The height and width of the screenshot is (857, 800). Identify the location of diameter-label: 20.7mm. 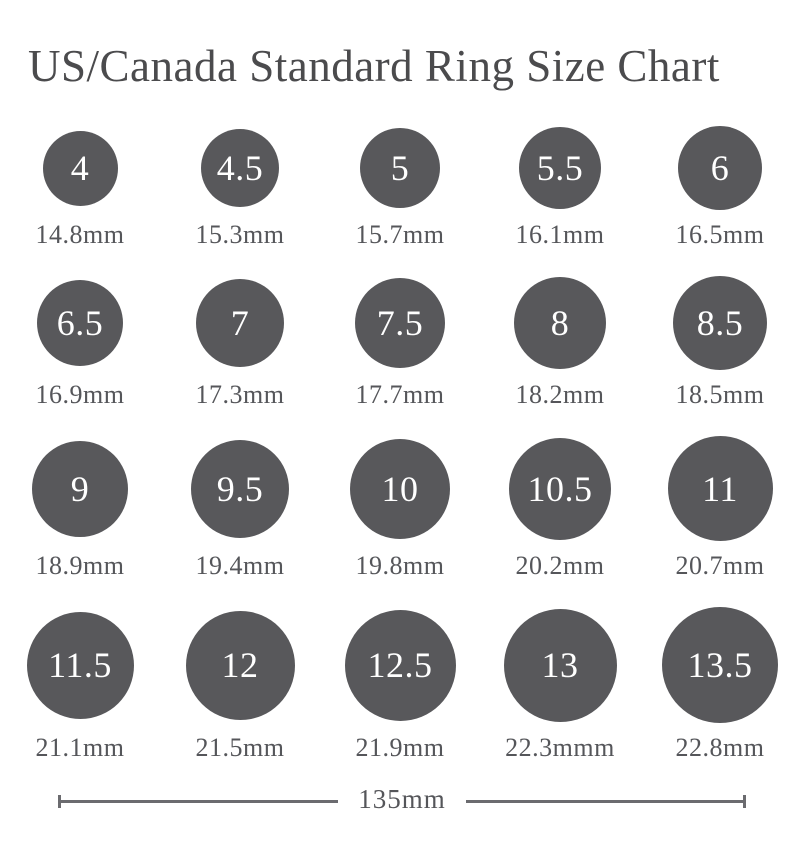
(720, 565).